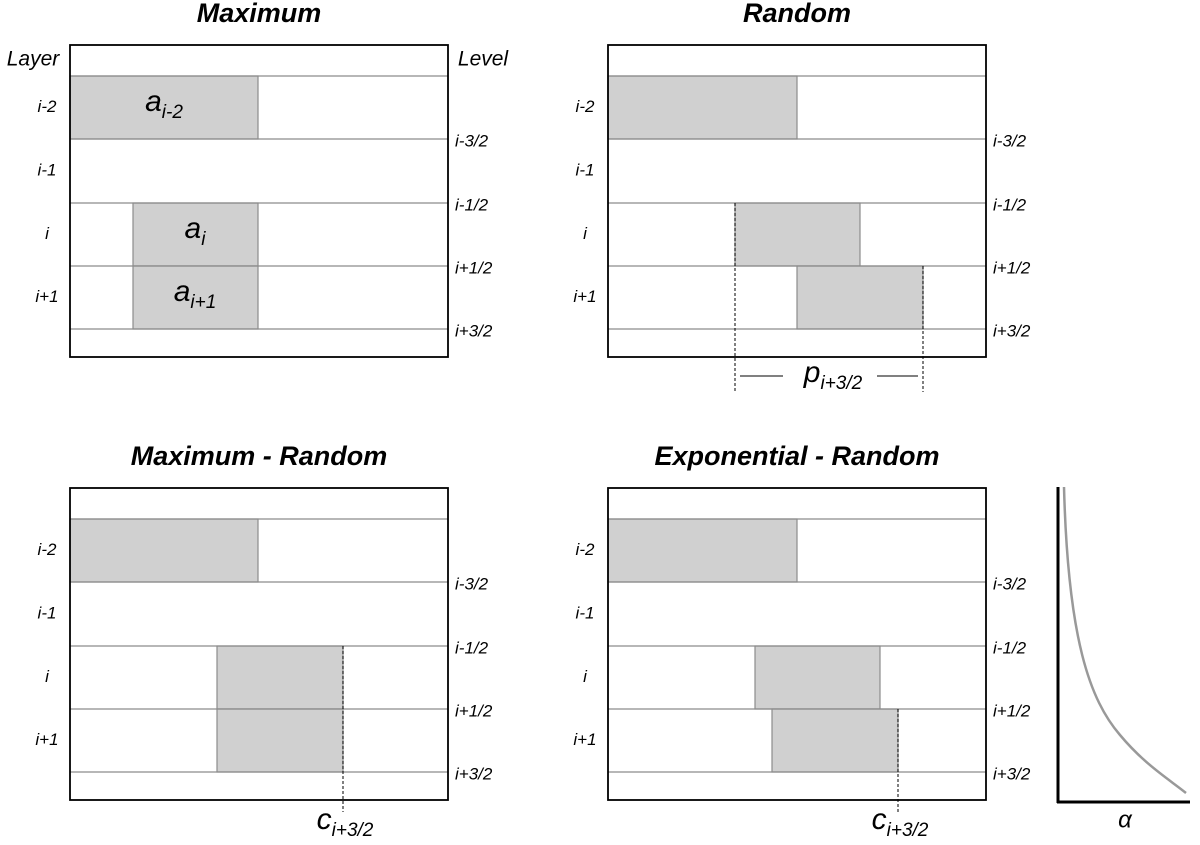 The height and width of the screenshot is (845, 1200). What do you see at coordinates (259, 456) in the screenshot?
I see `panel-title: Maximum - Random` at bounding box center [259, 456].